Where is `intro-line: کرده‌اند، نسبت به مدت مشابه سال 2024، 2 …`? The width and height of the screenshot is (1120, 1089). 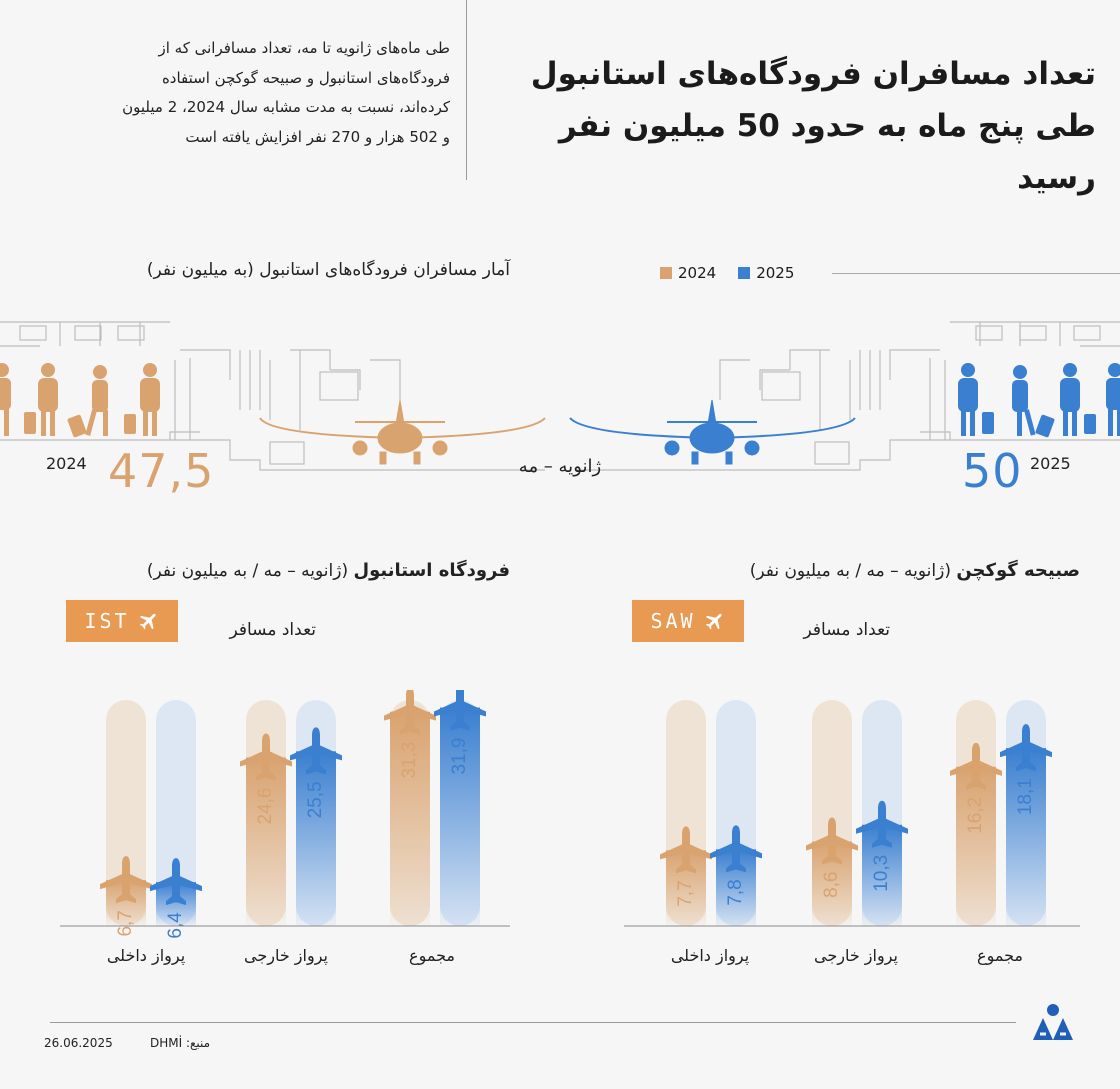 intro-line: کرده‌اند، نسبت به مدت مشابه سال 2024، 2 … is located at coordinates (286, 107).